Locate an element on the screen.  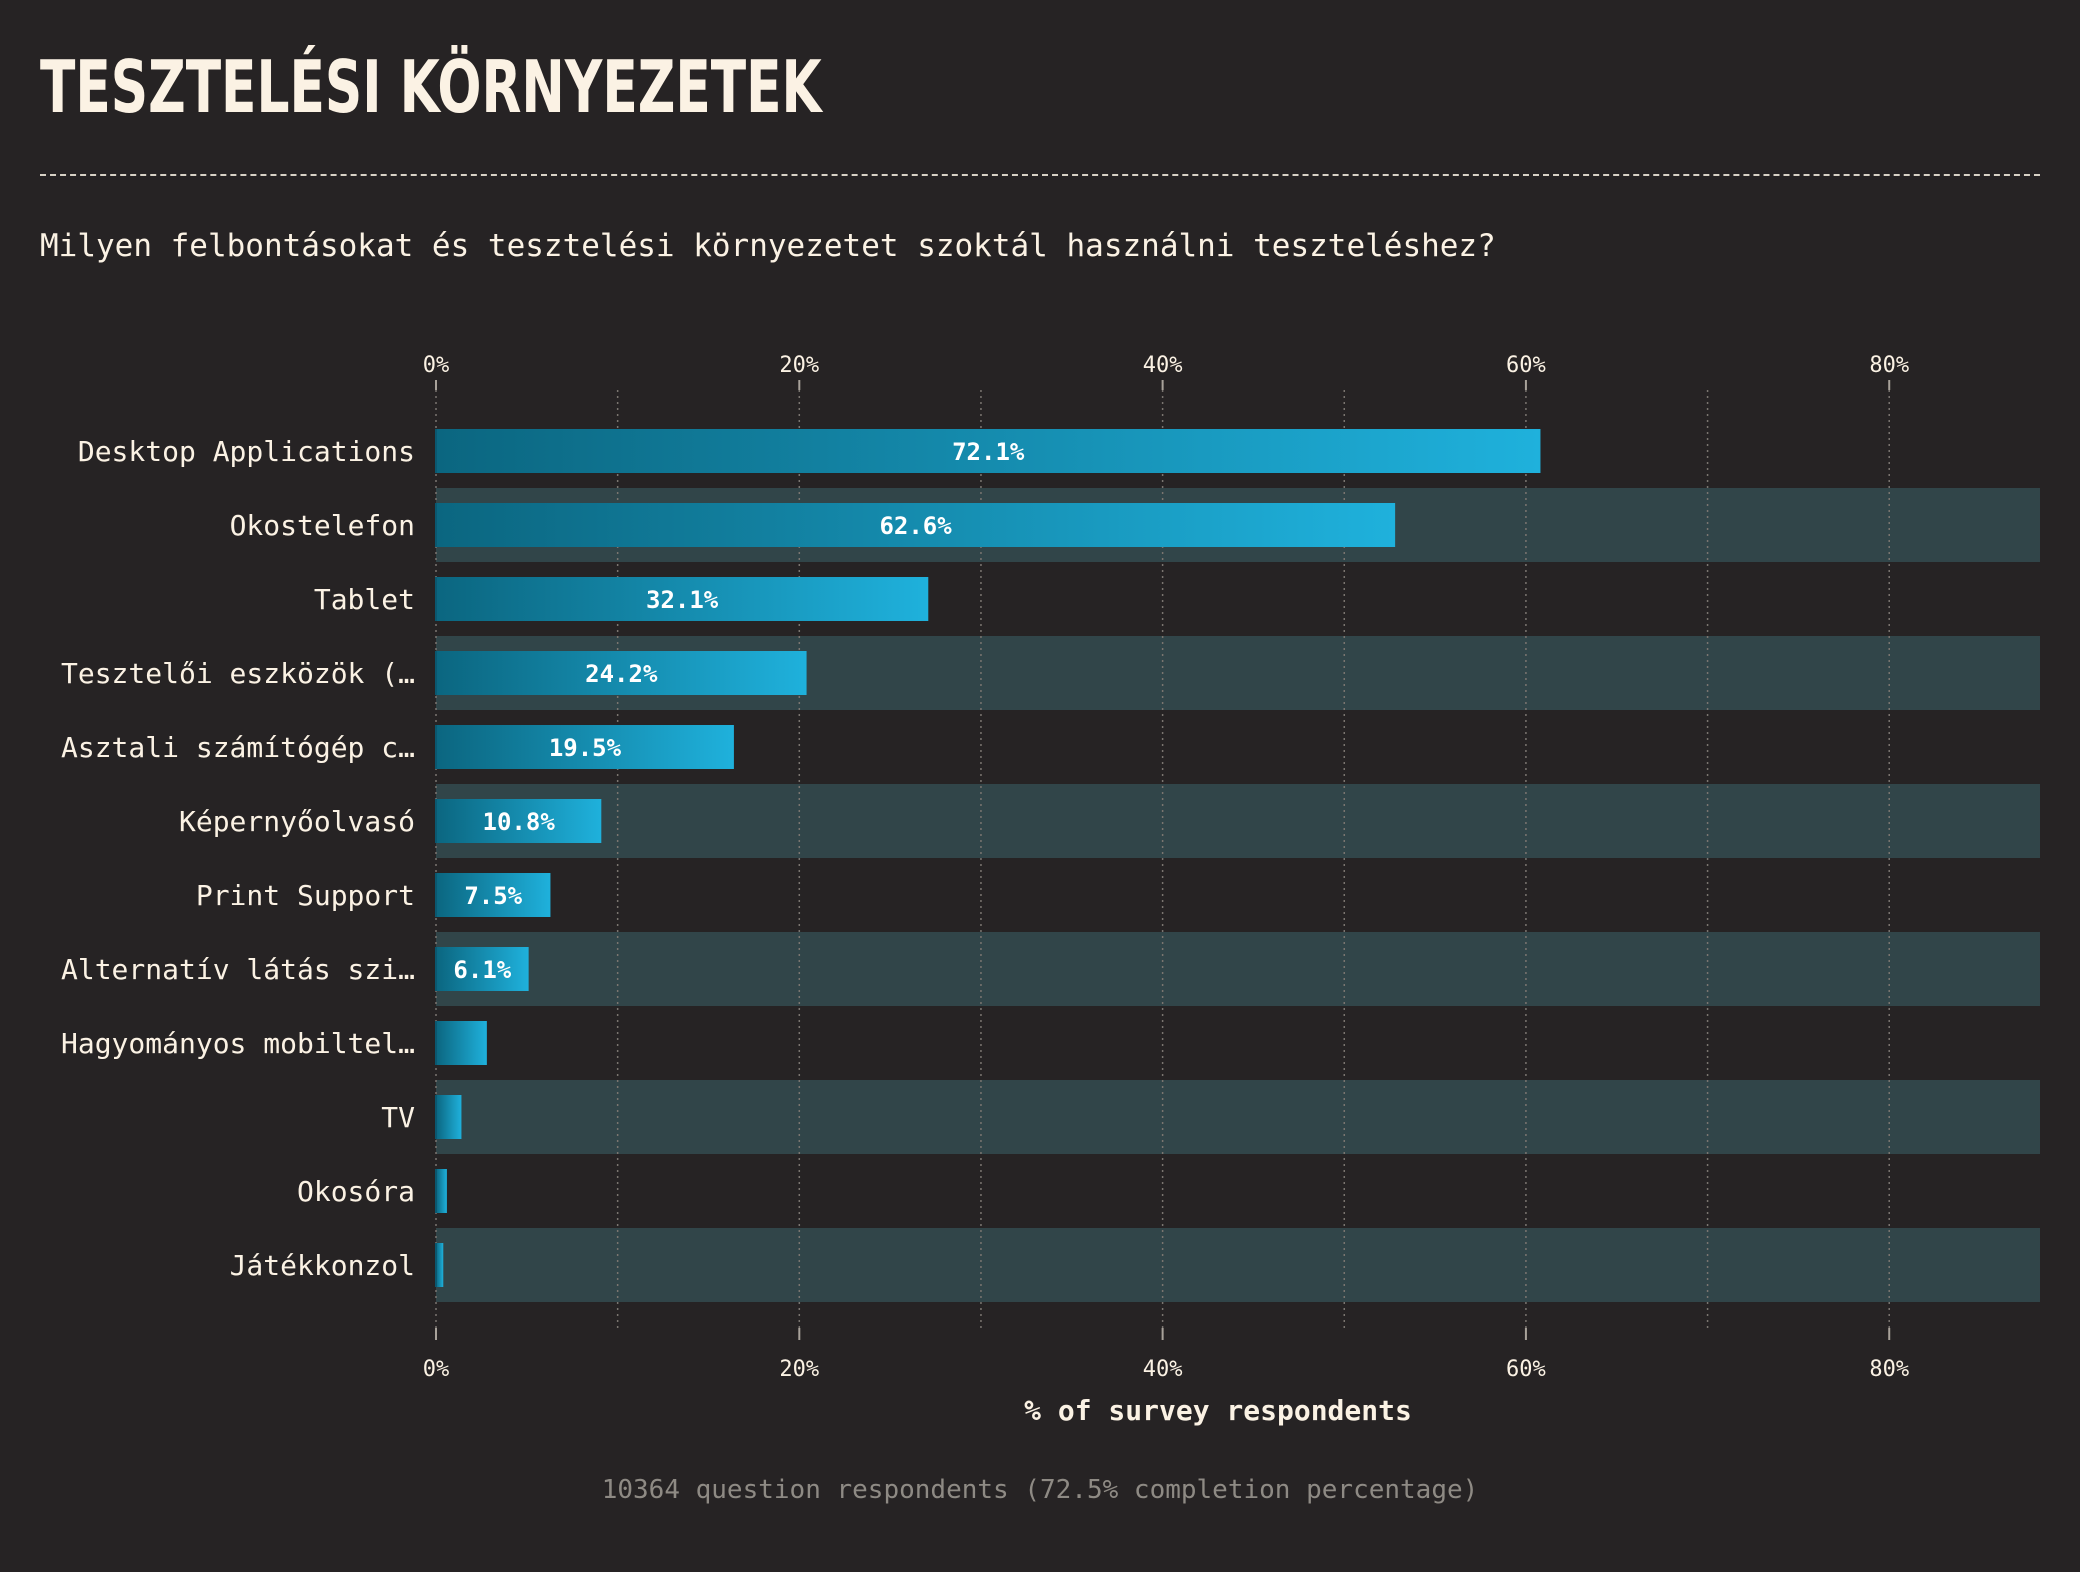
bar-value-label: 19.5% is located at coordinates (585, 748).